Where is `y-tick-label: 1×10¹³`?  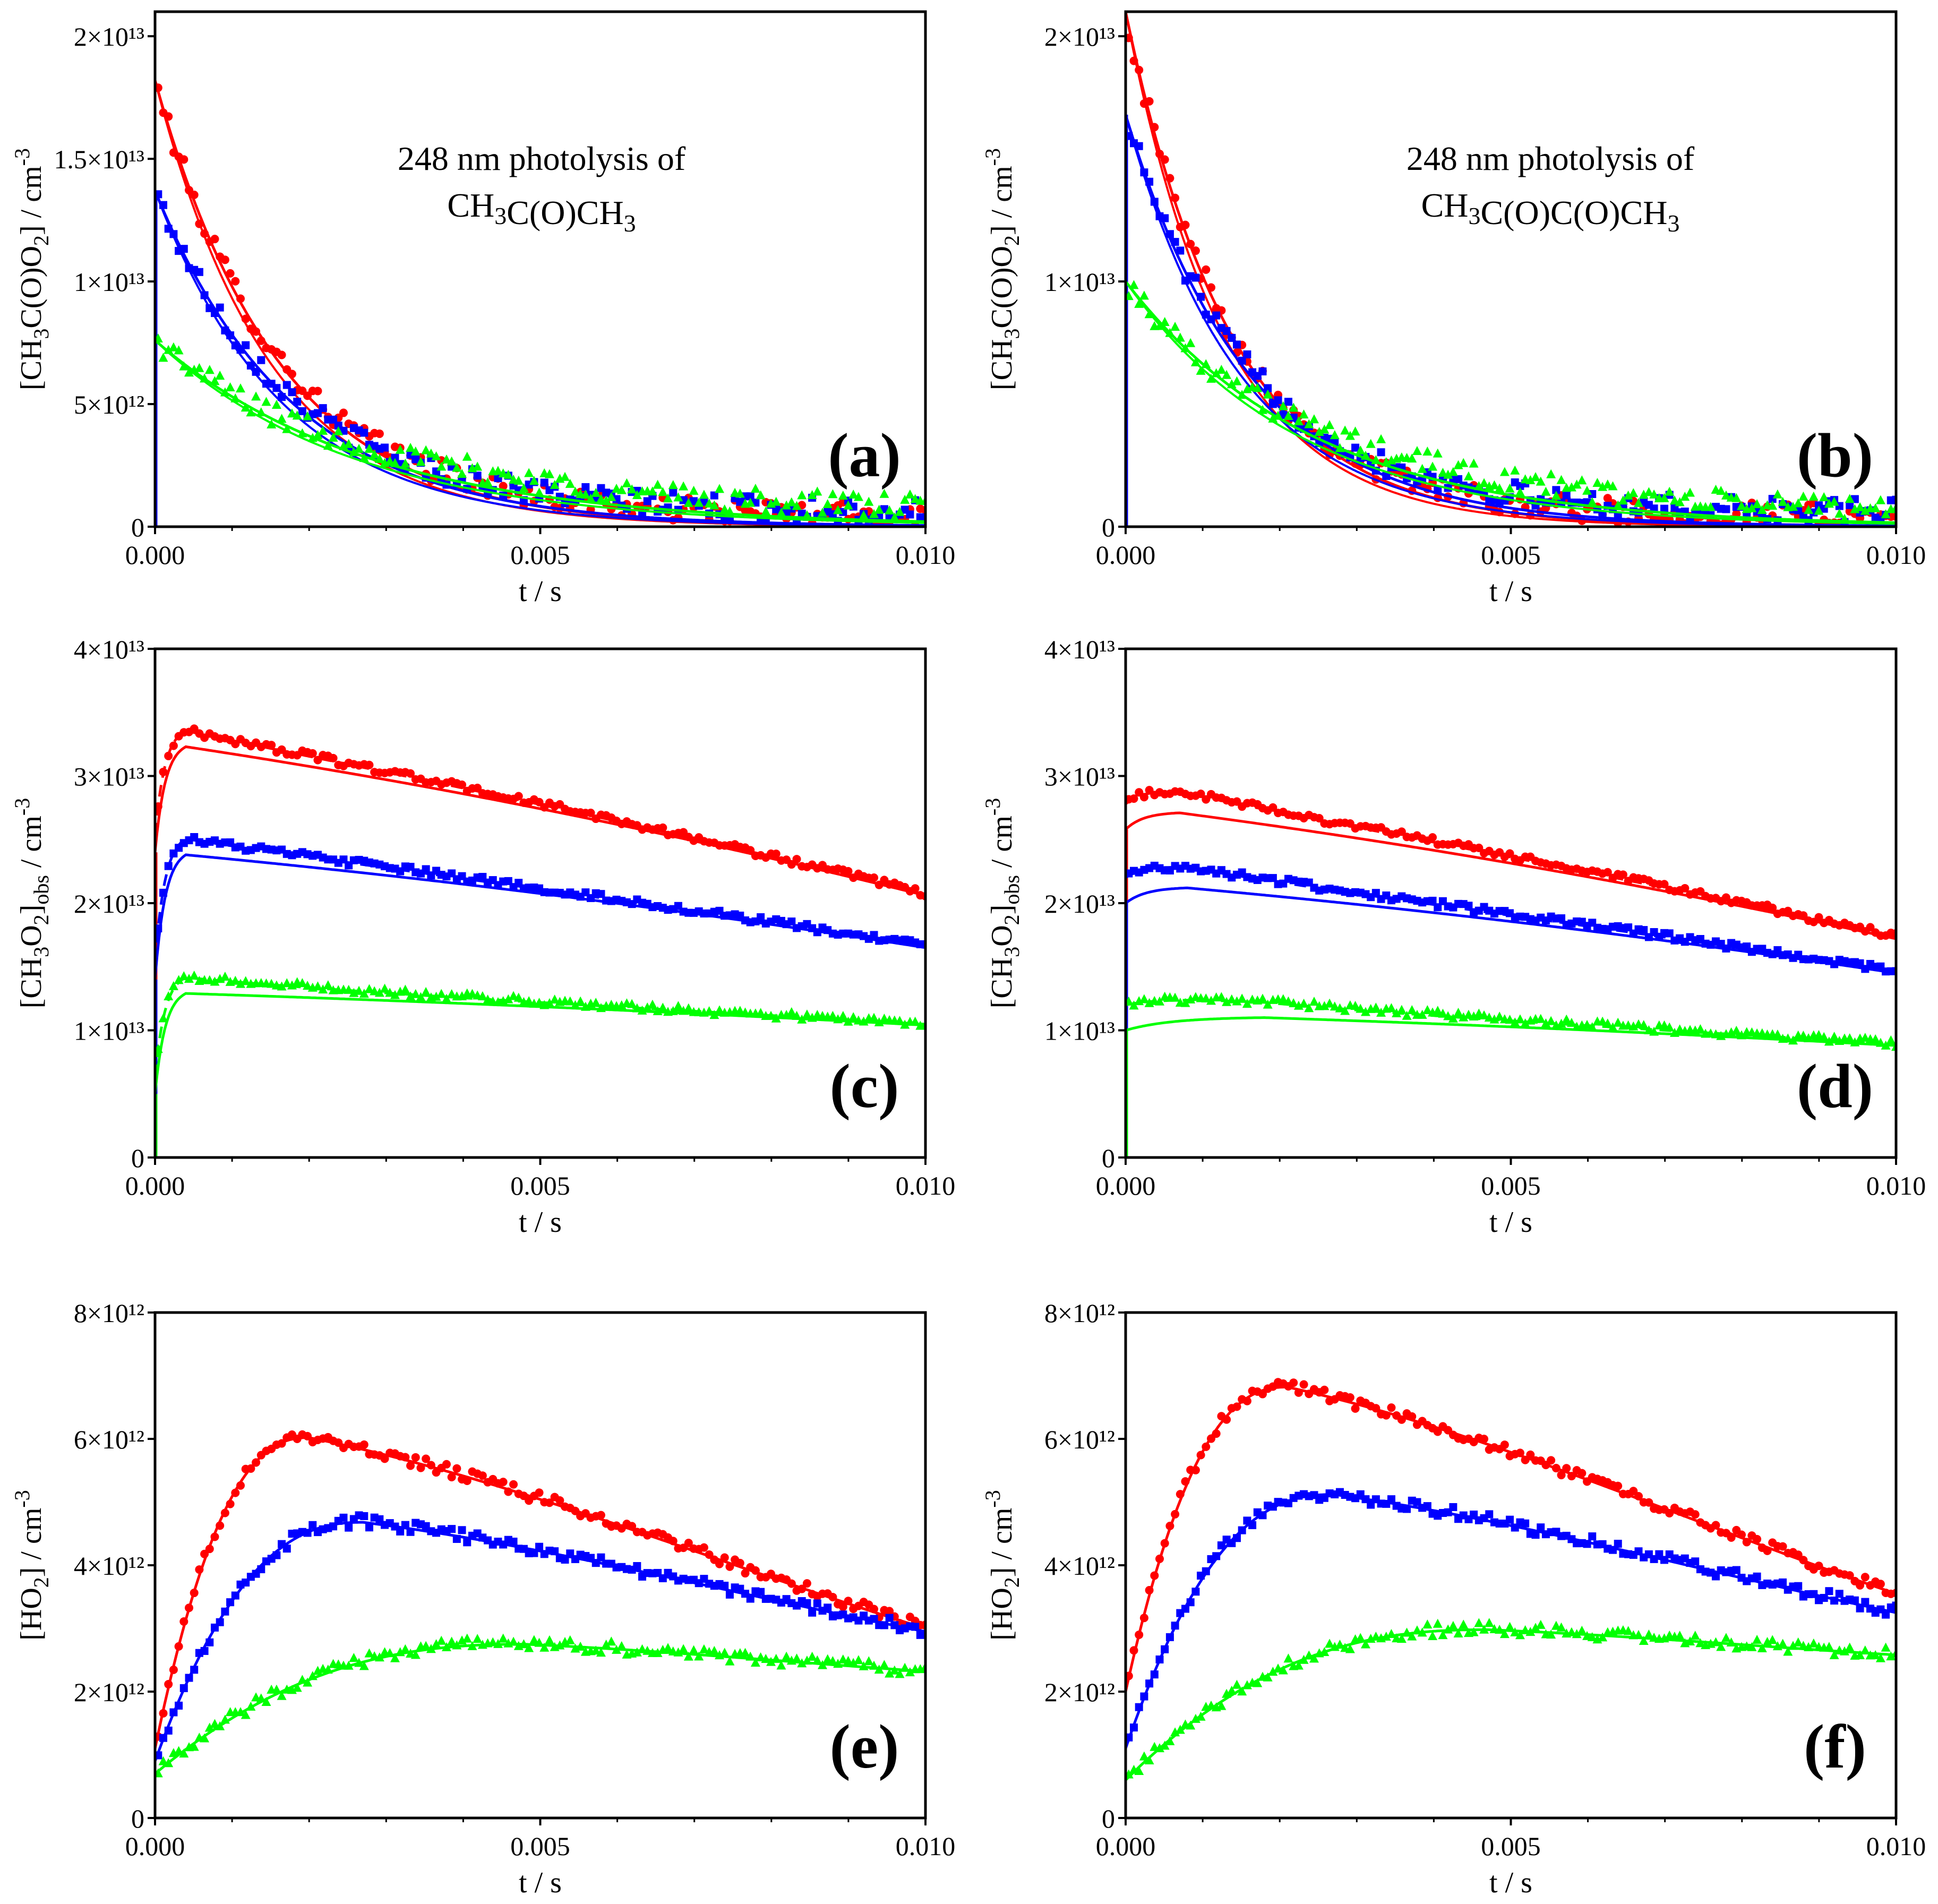
y-tick-label: 1×10¹³ is located at coordinates (109, 282).